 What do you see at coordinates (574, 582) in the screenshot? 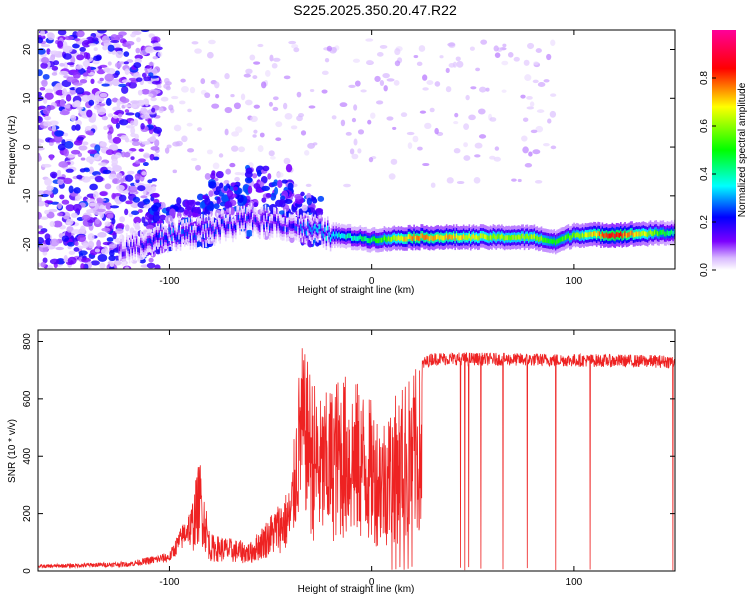
I see `x-tick-label: 100` at bounding box center [574, 582].